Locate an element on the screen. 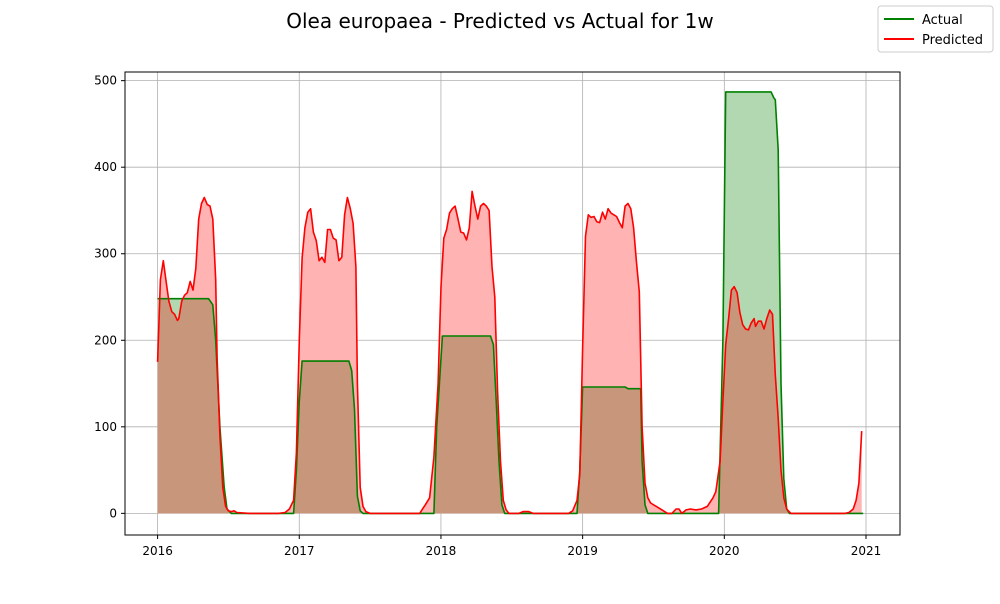 The image size is (1000, 604). y-tick-label: 400 is located at coordinates (105, 167).